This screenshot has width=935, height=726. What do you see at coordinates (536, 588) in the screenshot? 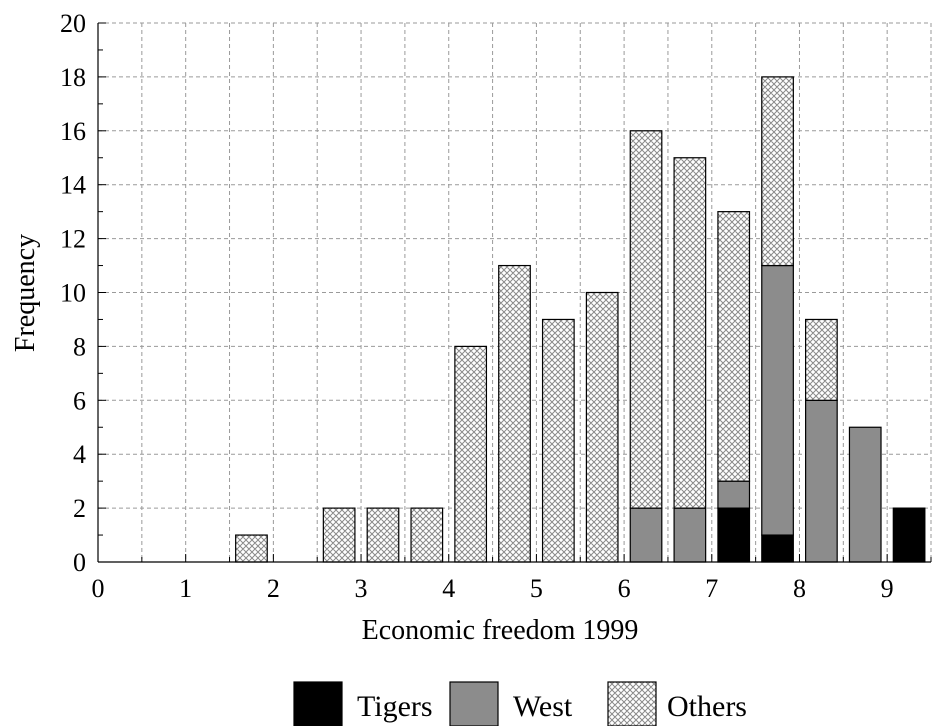
I see `x-tick-label: 5` at bounding box center [536, 588].